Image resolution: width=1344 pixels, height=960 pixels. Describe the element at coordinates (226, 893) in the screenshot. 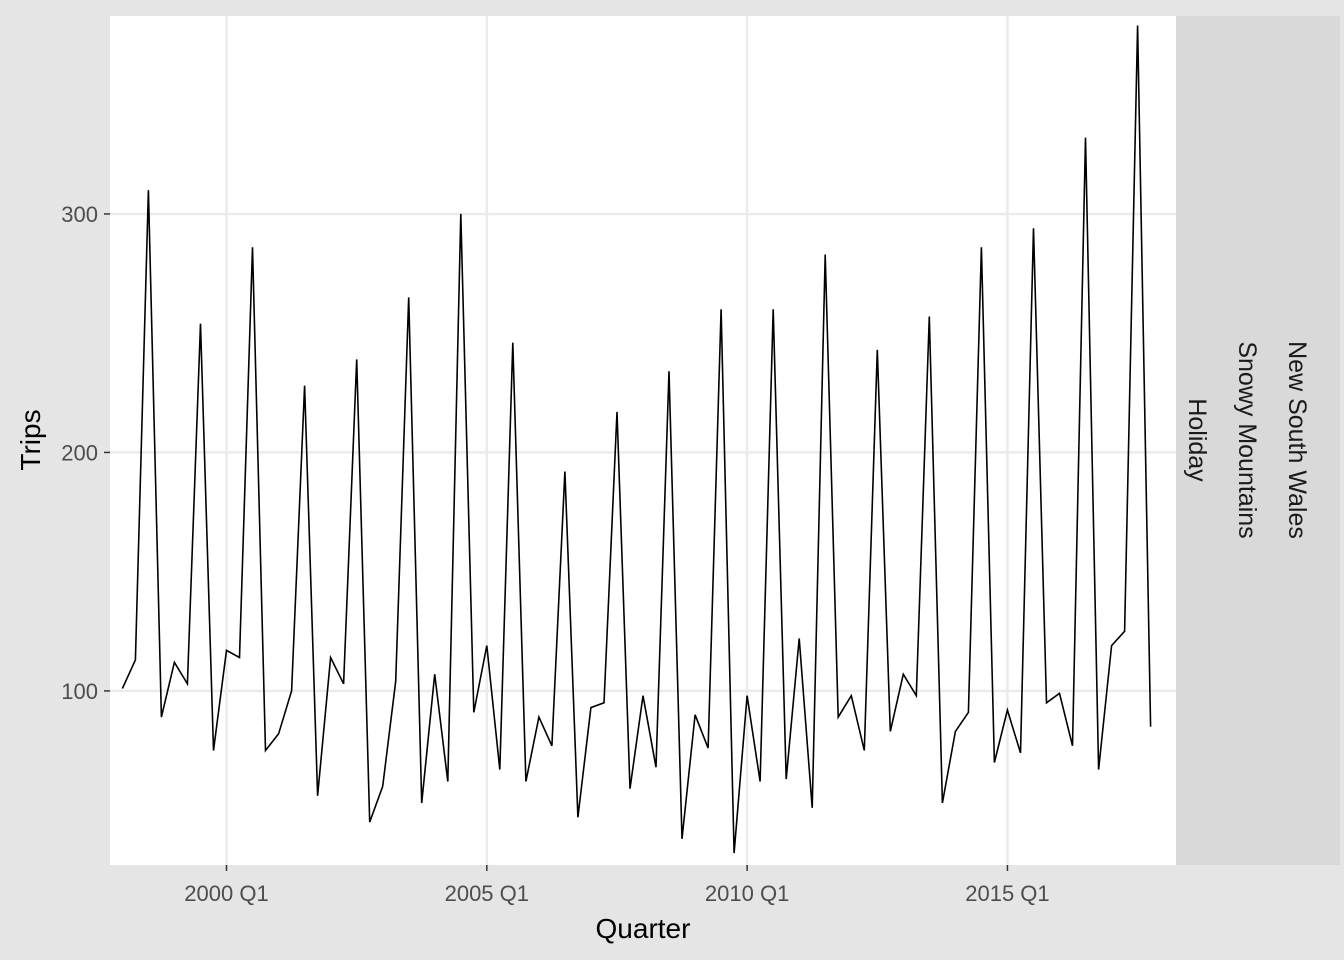

I see `x-tick-label: 2000 Q1` at that location.